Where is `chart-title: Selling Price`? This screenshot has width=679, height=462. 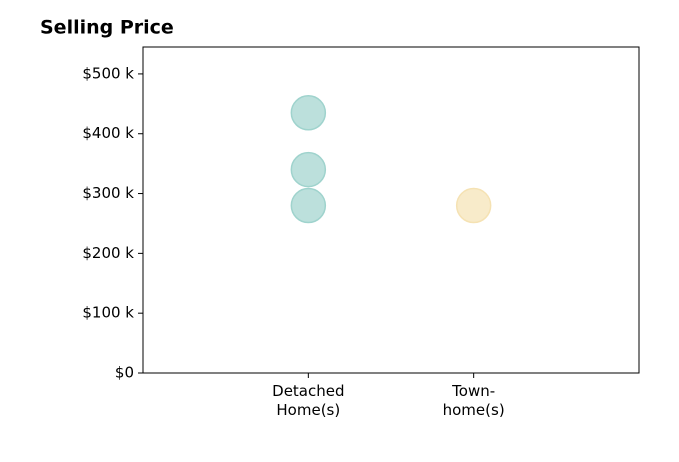 chart-title: Selling Price is located at coordinates (107, 28).